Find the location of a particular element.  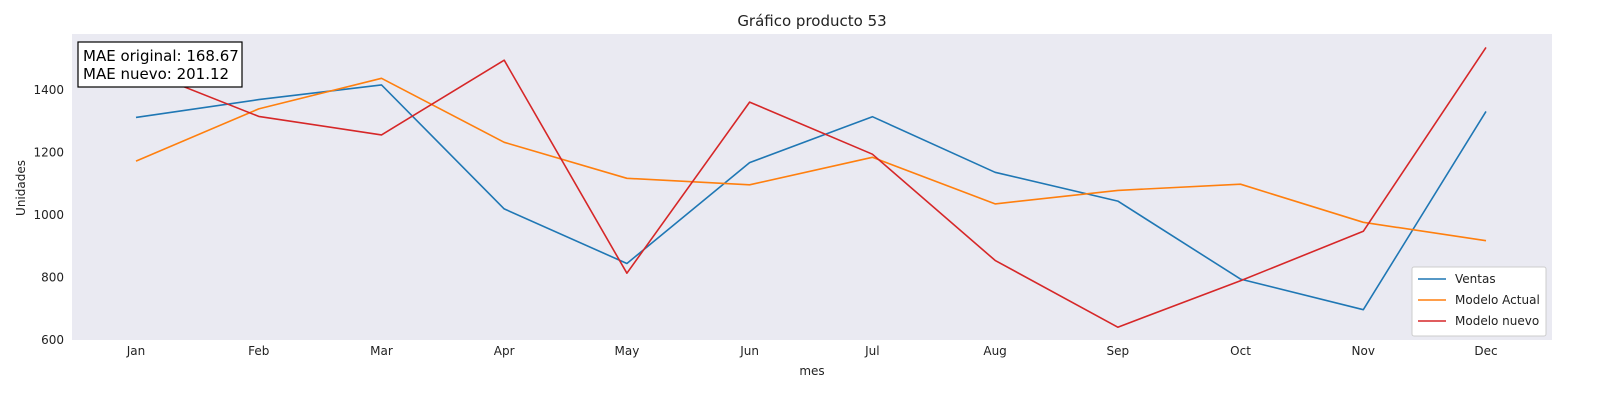

x-tick-label: Jan is located at coordinates (136, 351).